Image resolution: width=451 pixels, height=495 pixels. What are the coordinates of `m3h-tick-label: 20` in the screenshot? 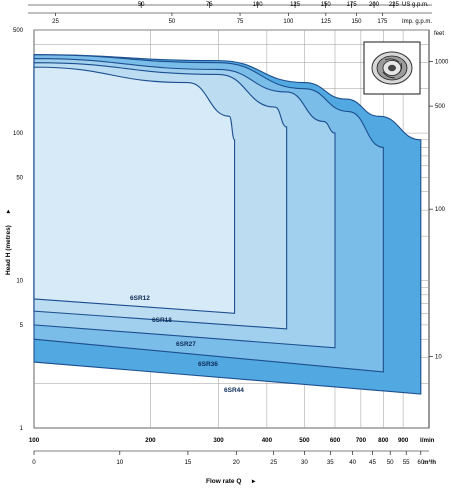 It's located at (236, 462).